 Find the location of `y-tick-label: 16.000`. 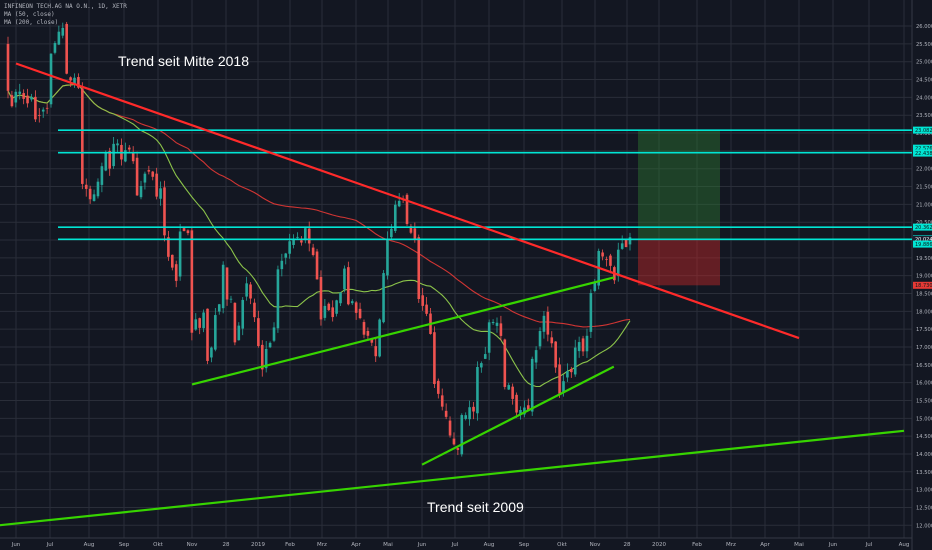

y-tick-label: 16.000 is located at coordinates (924, 384).